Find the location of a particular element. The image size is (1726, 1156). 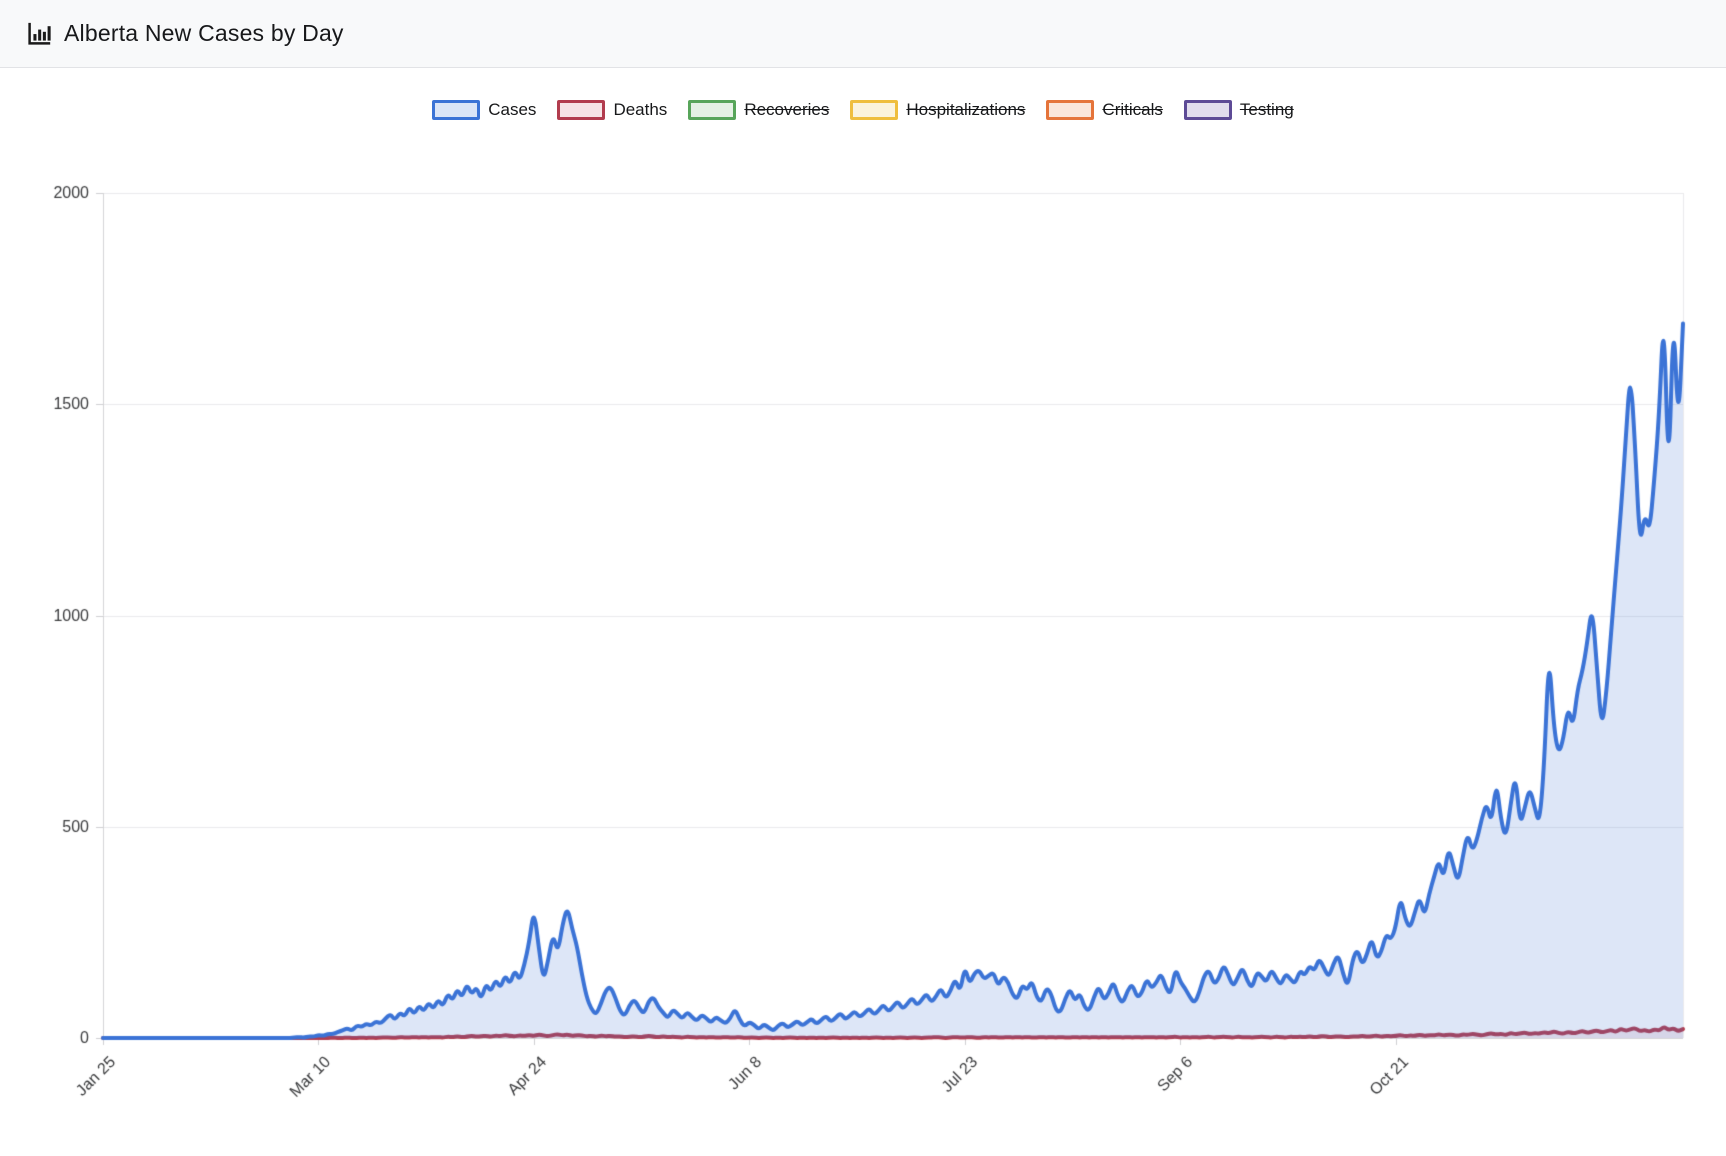

legend-item-deaths: Deaths is located at coordinates (612, 110).